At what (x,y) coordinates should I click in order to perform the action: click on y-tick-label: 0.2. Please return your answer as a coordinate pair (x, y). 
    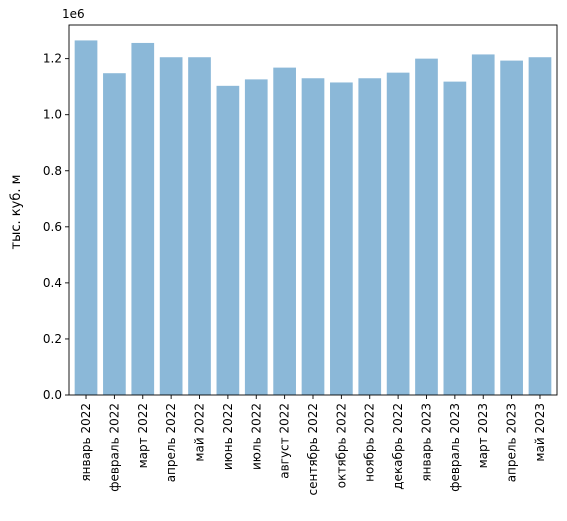
    Looking at the image, I should click on (52, 339).